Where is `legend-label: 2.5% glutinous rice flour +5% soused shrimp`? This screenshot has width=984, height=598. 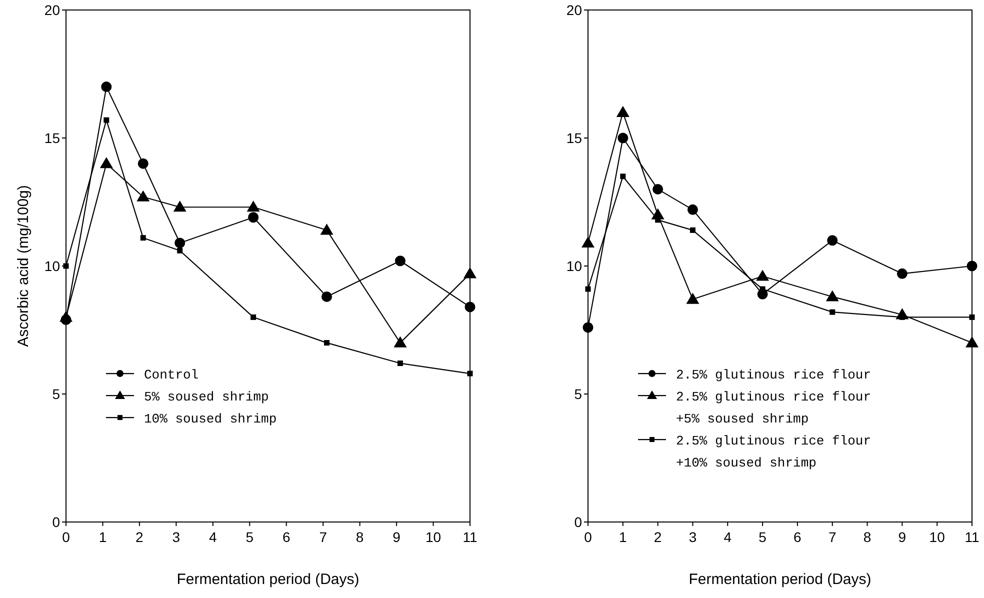
legend-label: 2.5% glutinous rice flour +5% soused shrimp is located at coordinates (774, 408).